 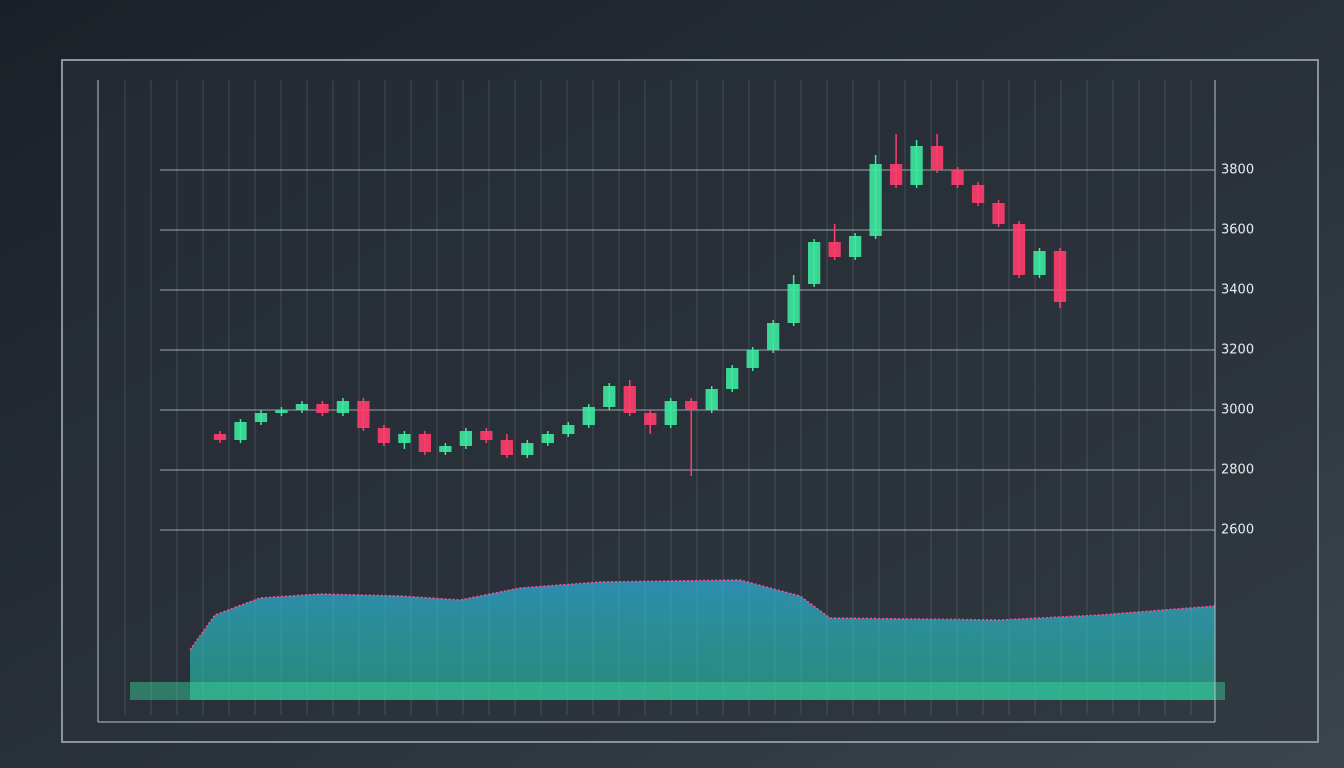 What do you see at coordinates (1237, 410) in the screenshot?
I see `y-tick-label: 3000` at bounding box center [1237, 410].